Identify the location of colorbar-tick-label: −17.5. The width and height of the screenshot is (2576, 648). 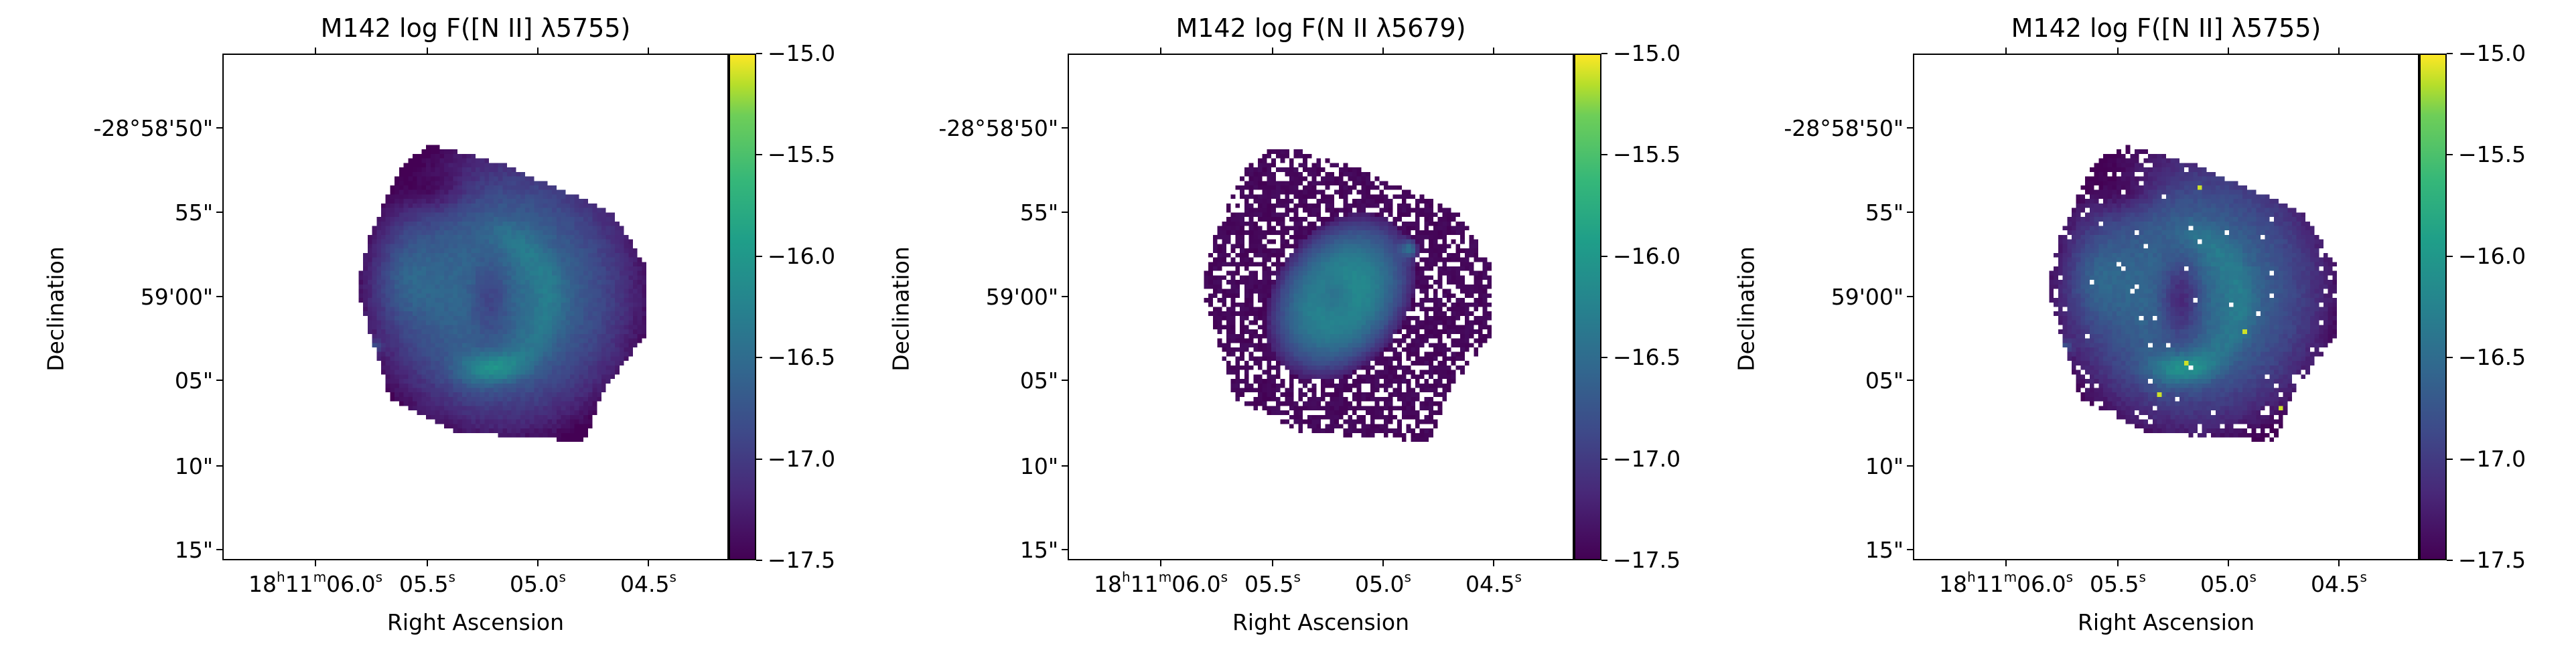
(1647, 560).